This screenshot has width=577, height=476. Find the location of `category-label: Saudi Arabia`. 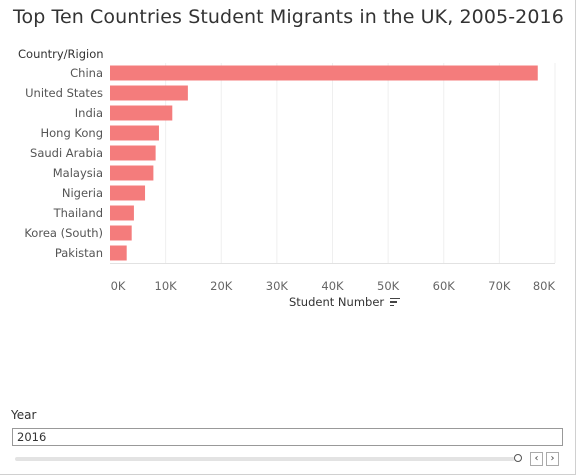

category-label: Saudi Arabia is located at coordinates (66, 153).